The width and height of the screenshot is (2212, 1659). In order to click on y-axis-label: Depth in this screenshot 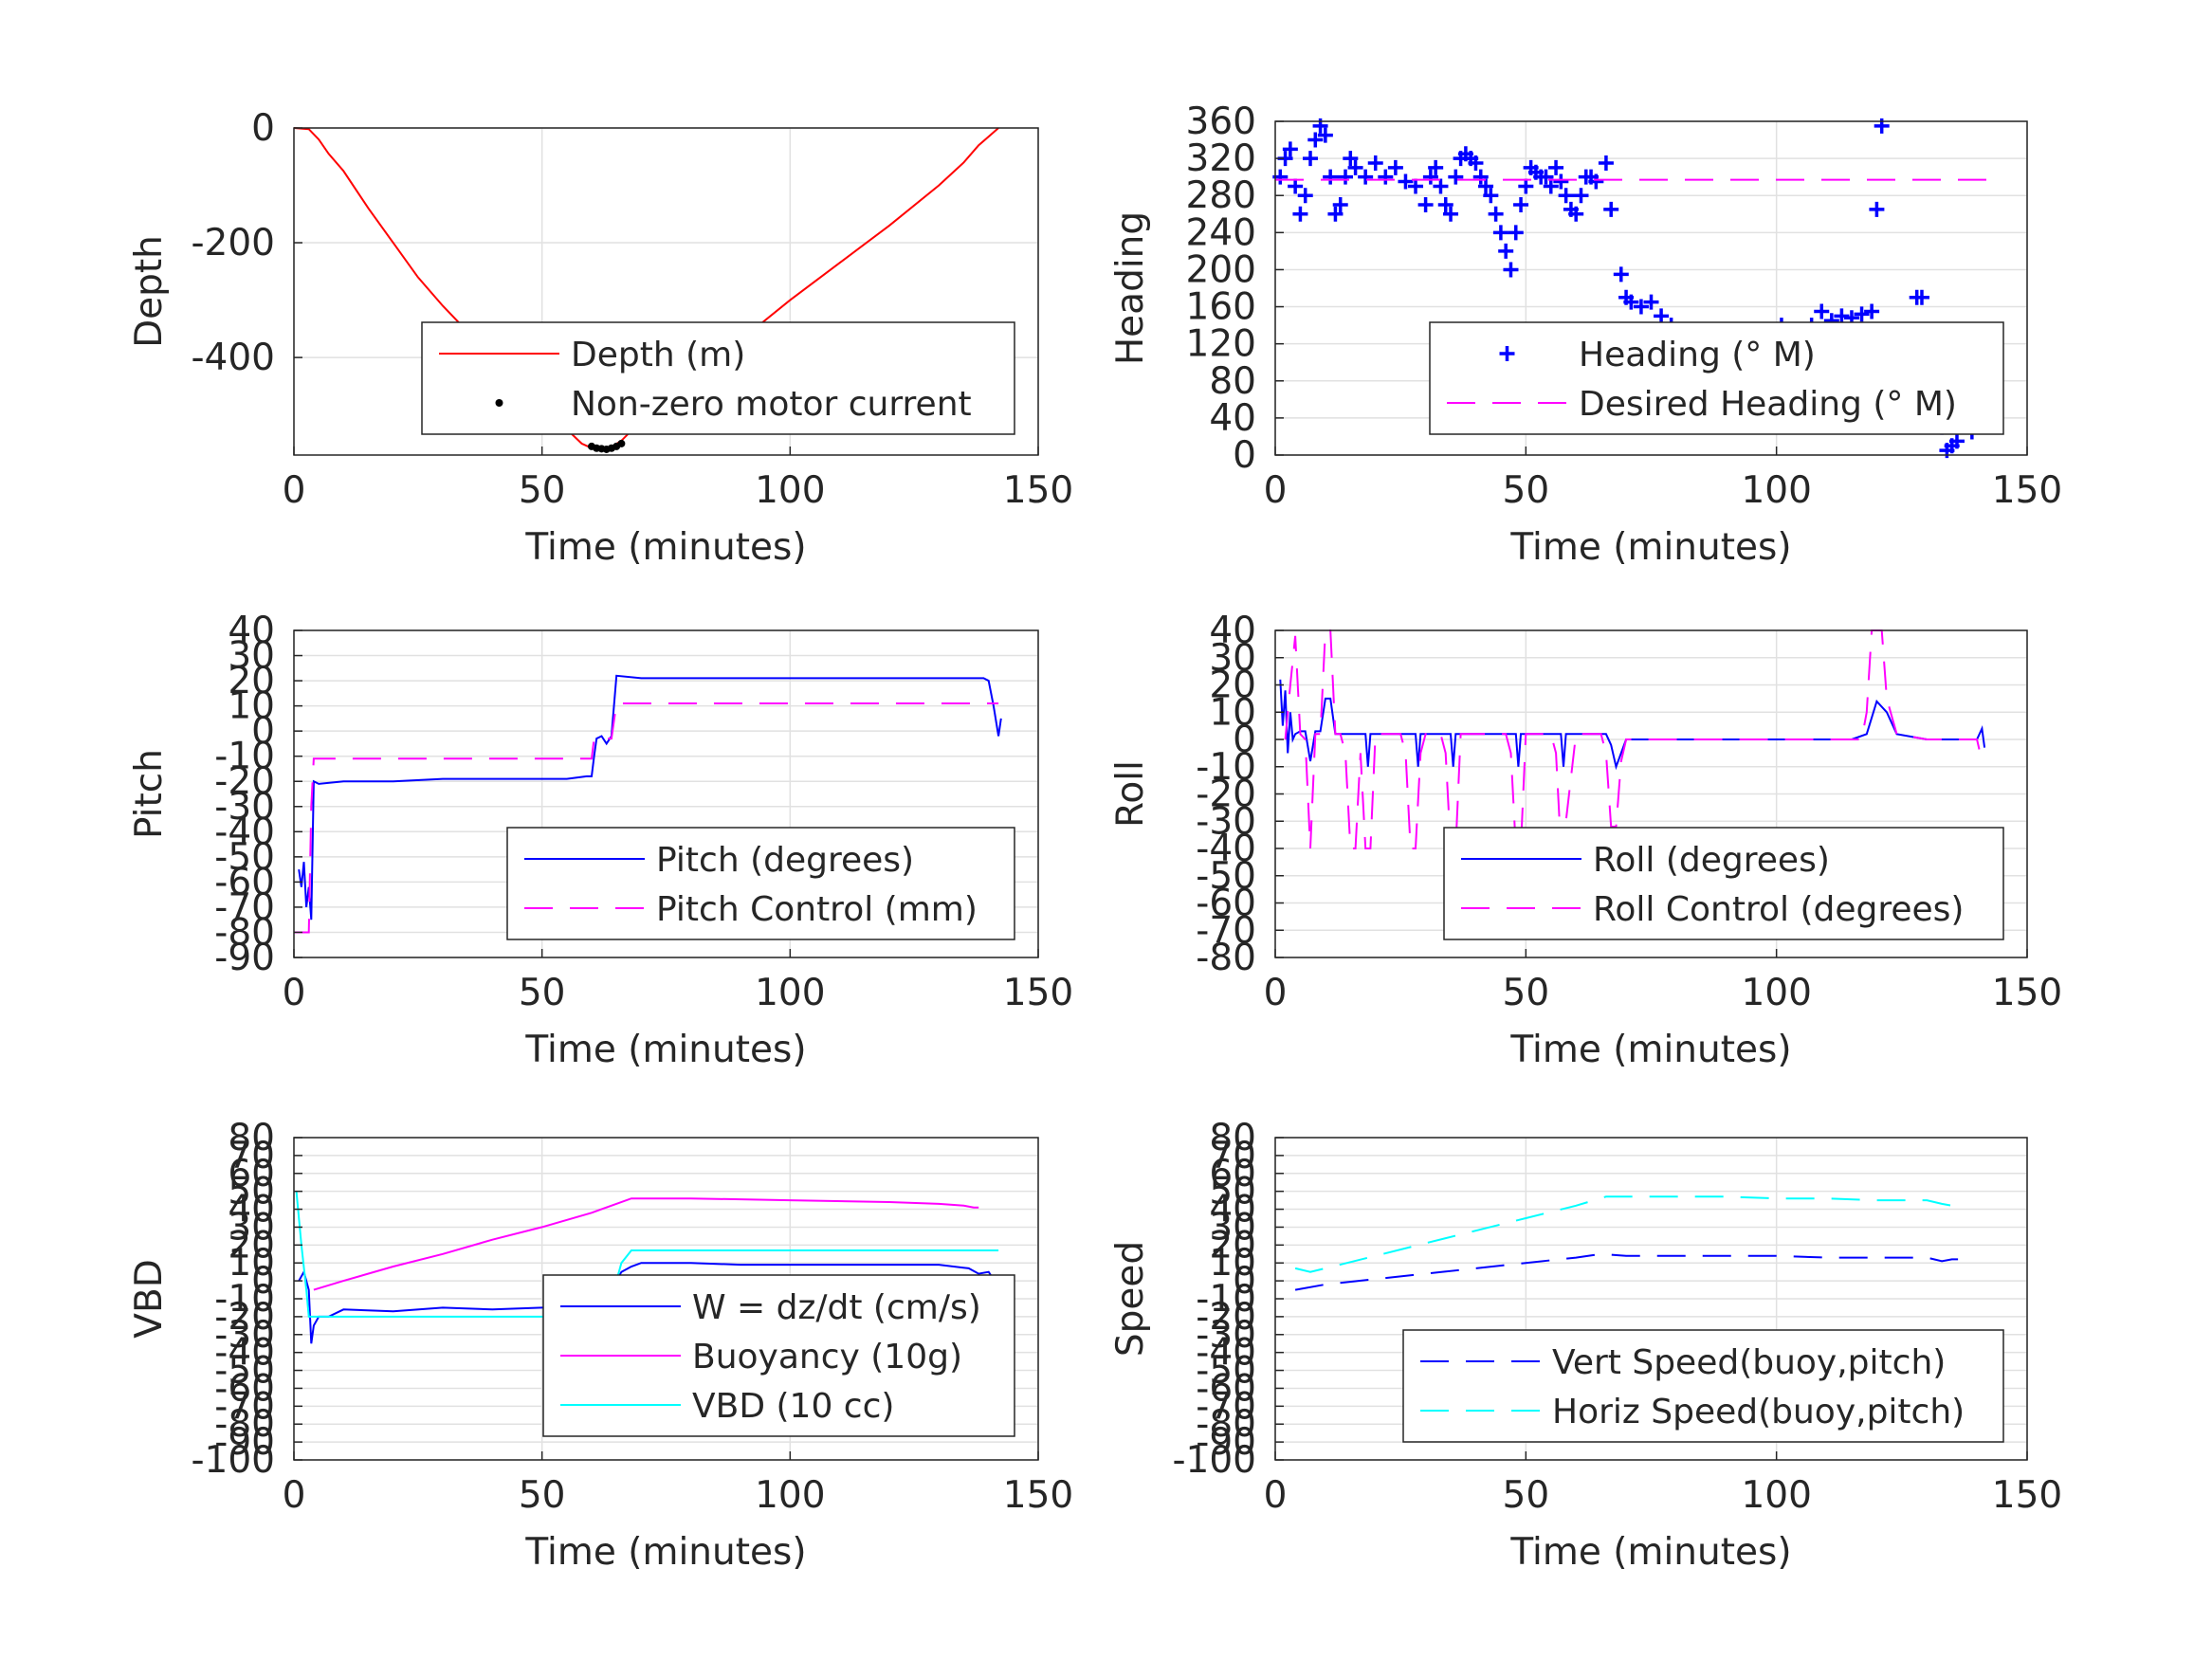, I will do `click(149, 291)`.